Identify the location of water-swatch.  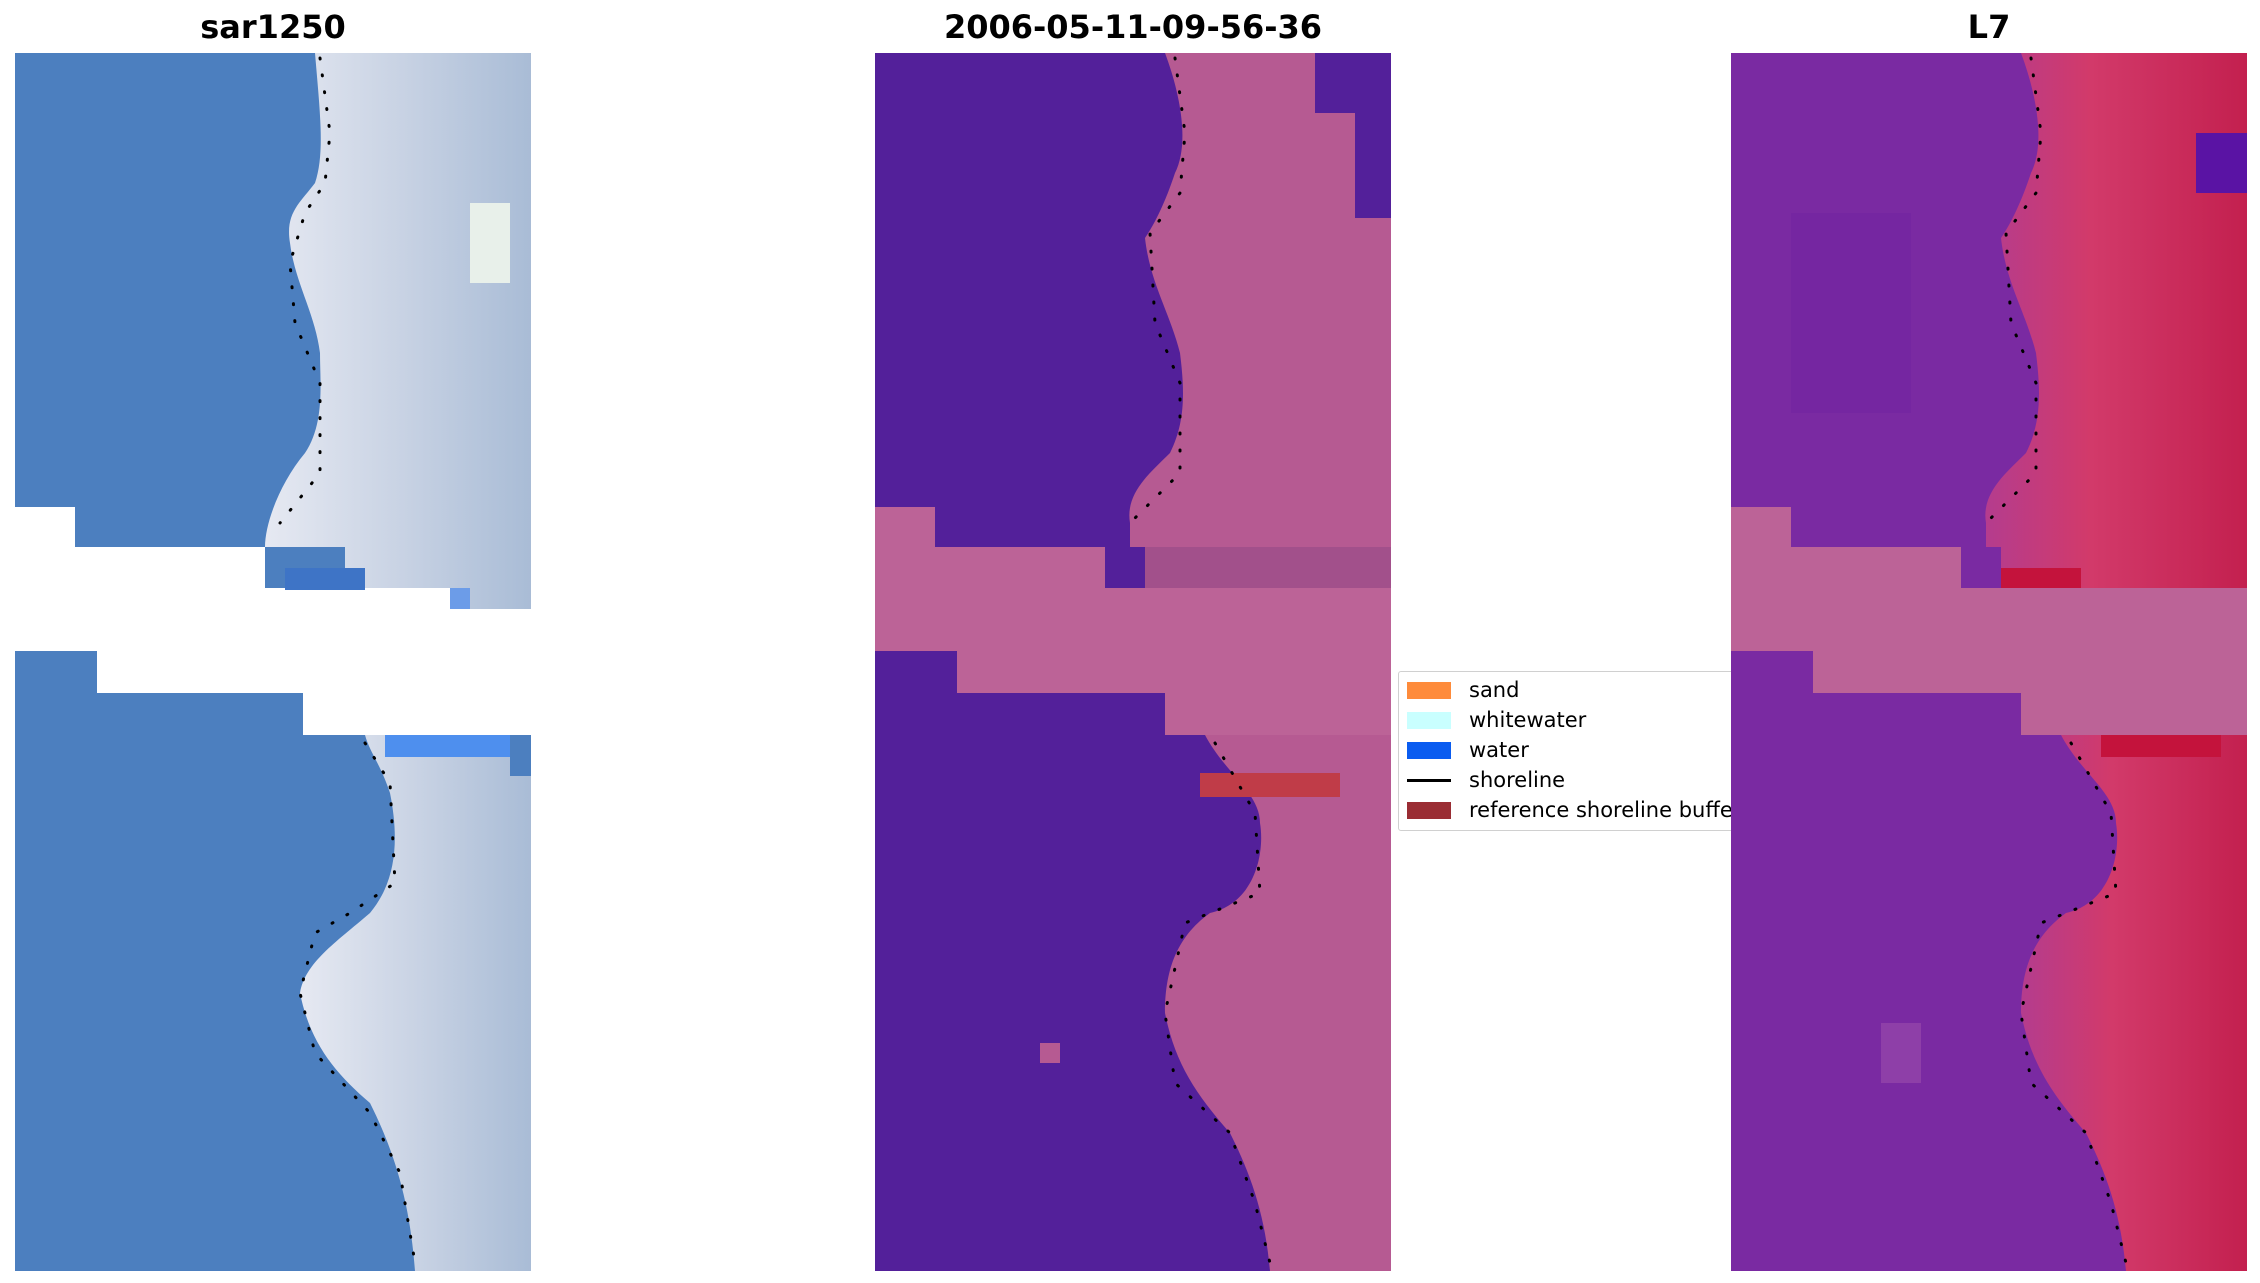
(1429, 750).